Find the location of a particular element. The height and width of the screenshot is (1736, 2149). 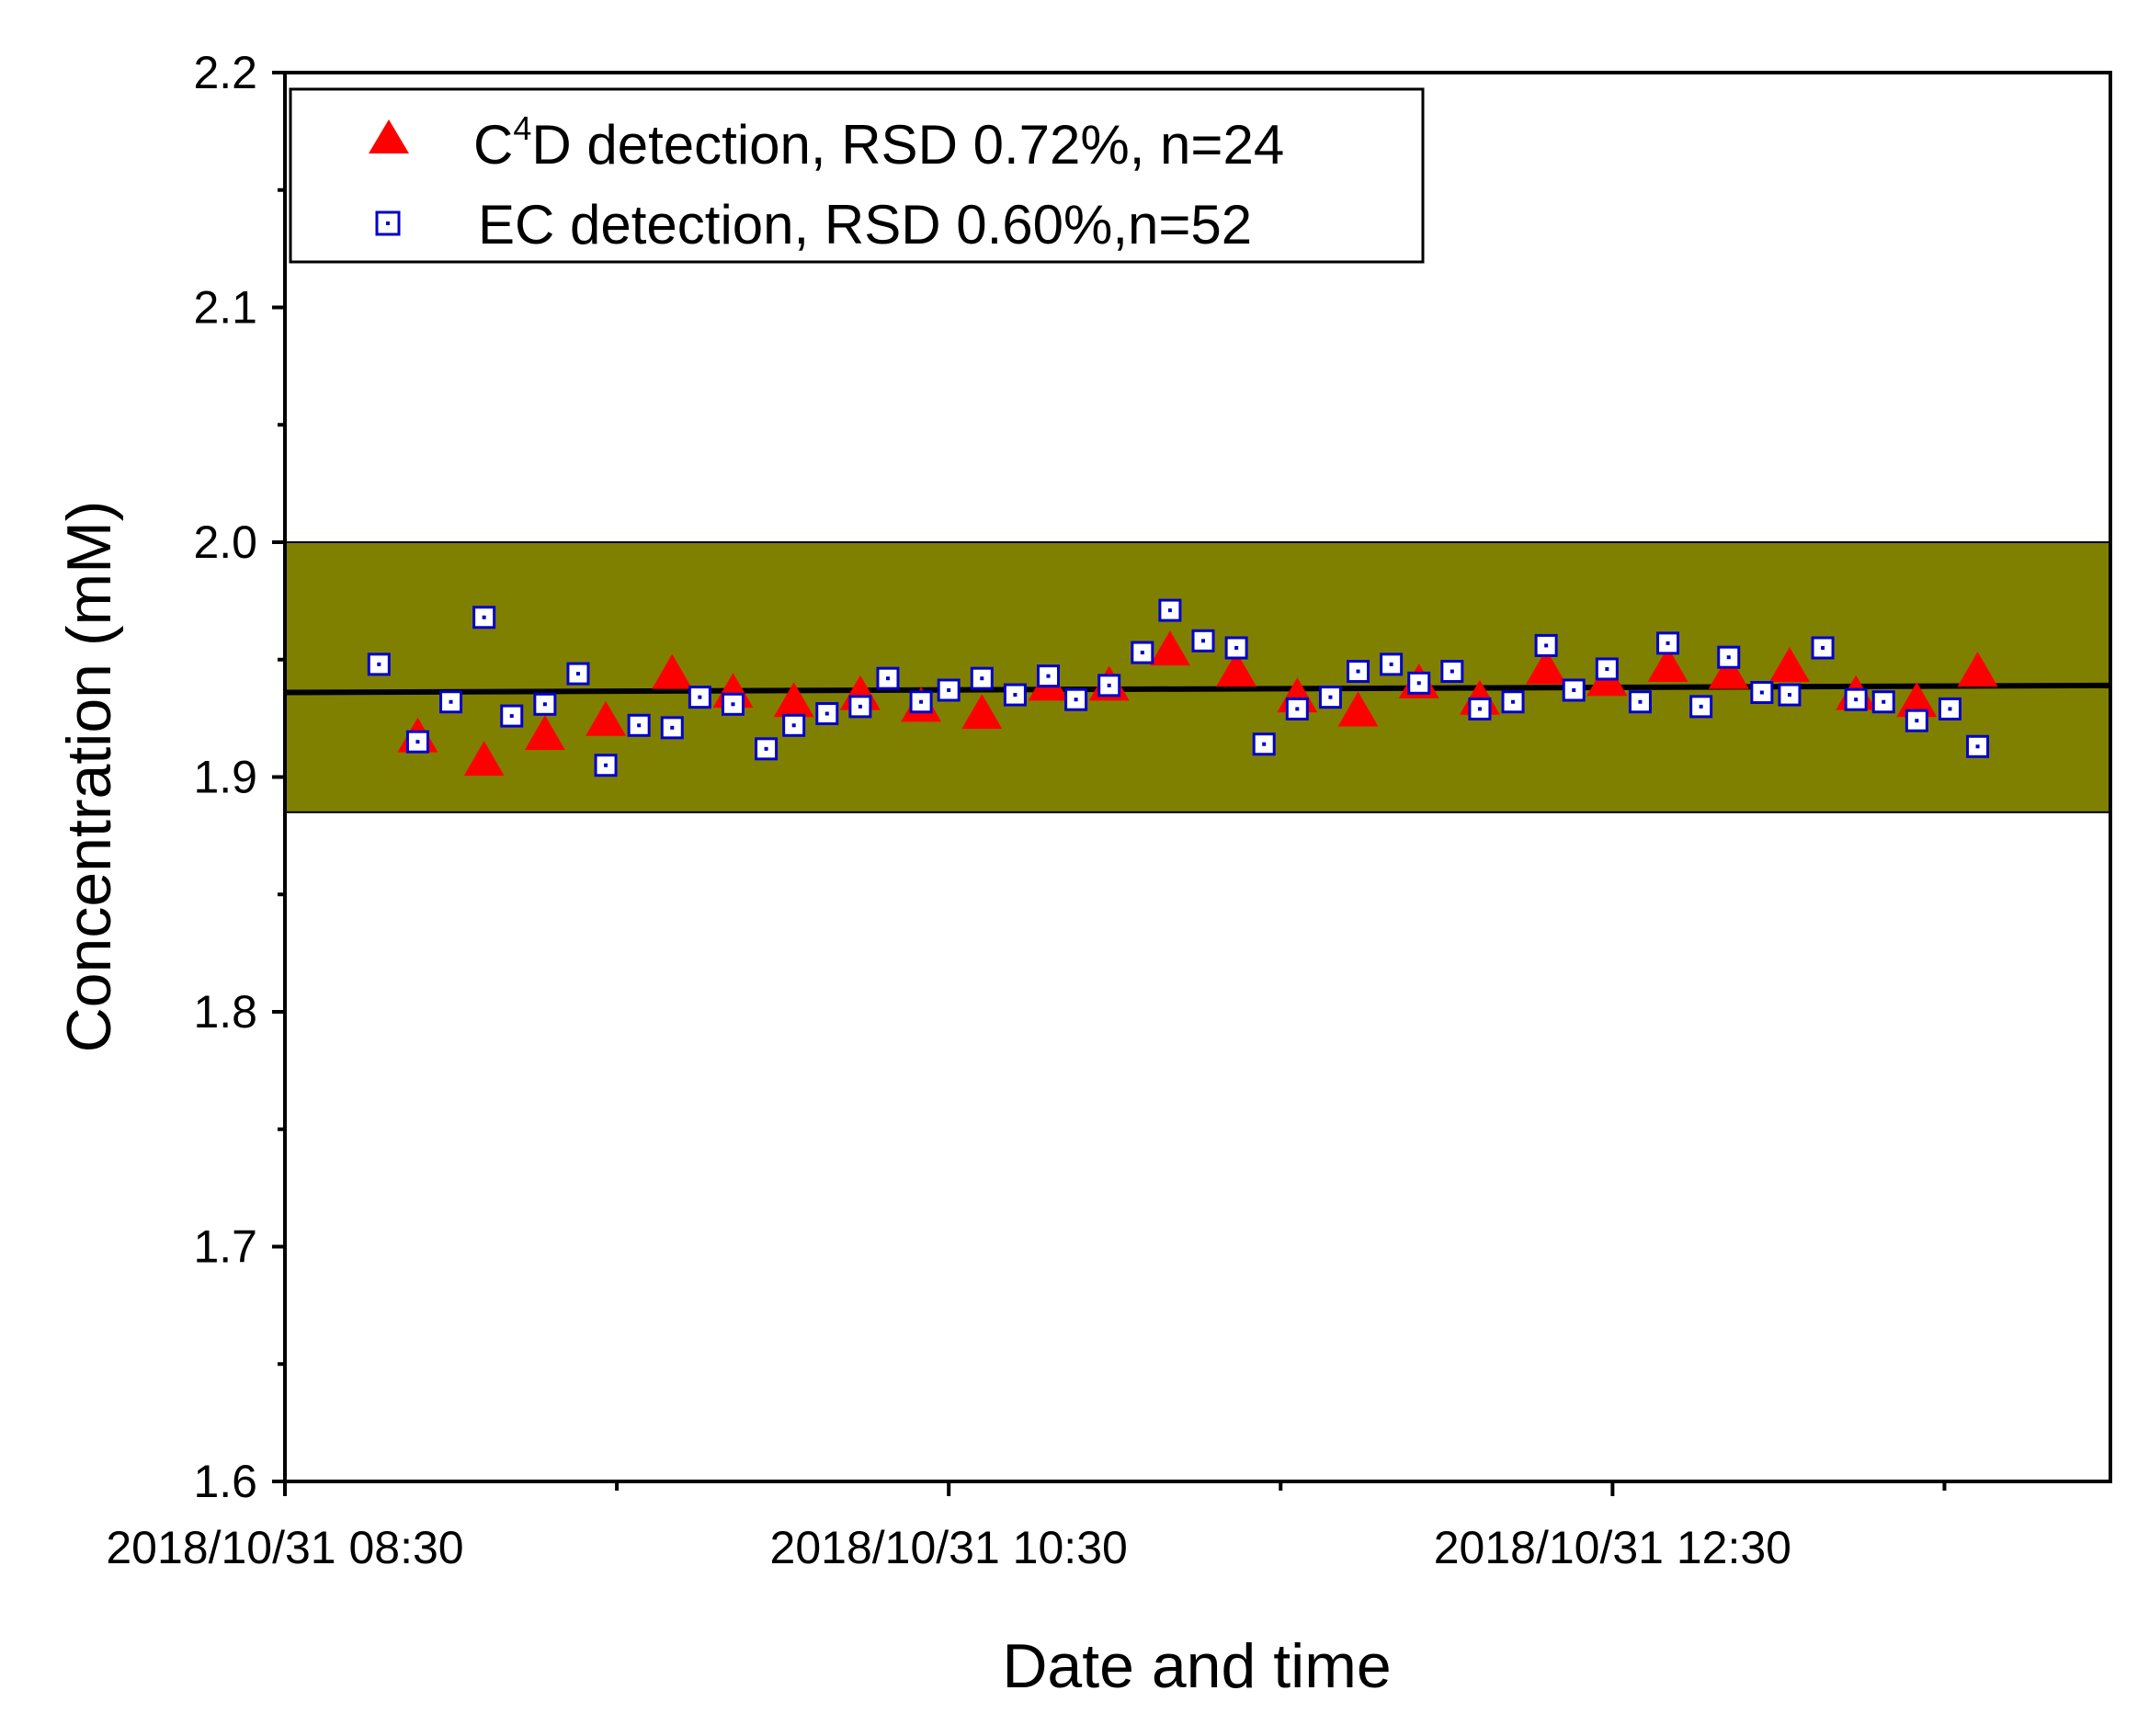

y-tick-label: 2.2 is located at coordinates (225, 72).